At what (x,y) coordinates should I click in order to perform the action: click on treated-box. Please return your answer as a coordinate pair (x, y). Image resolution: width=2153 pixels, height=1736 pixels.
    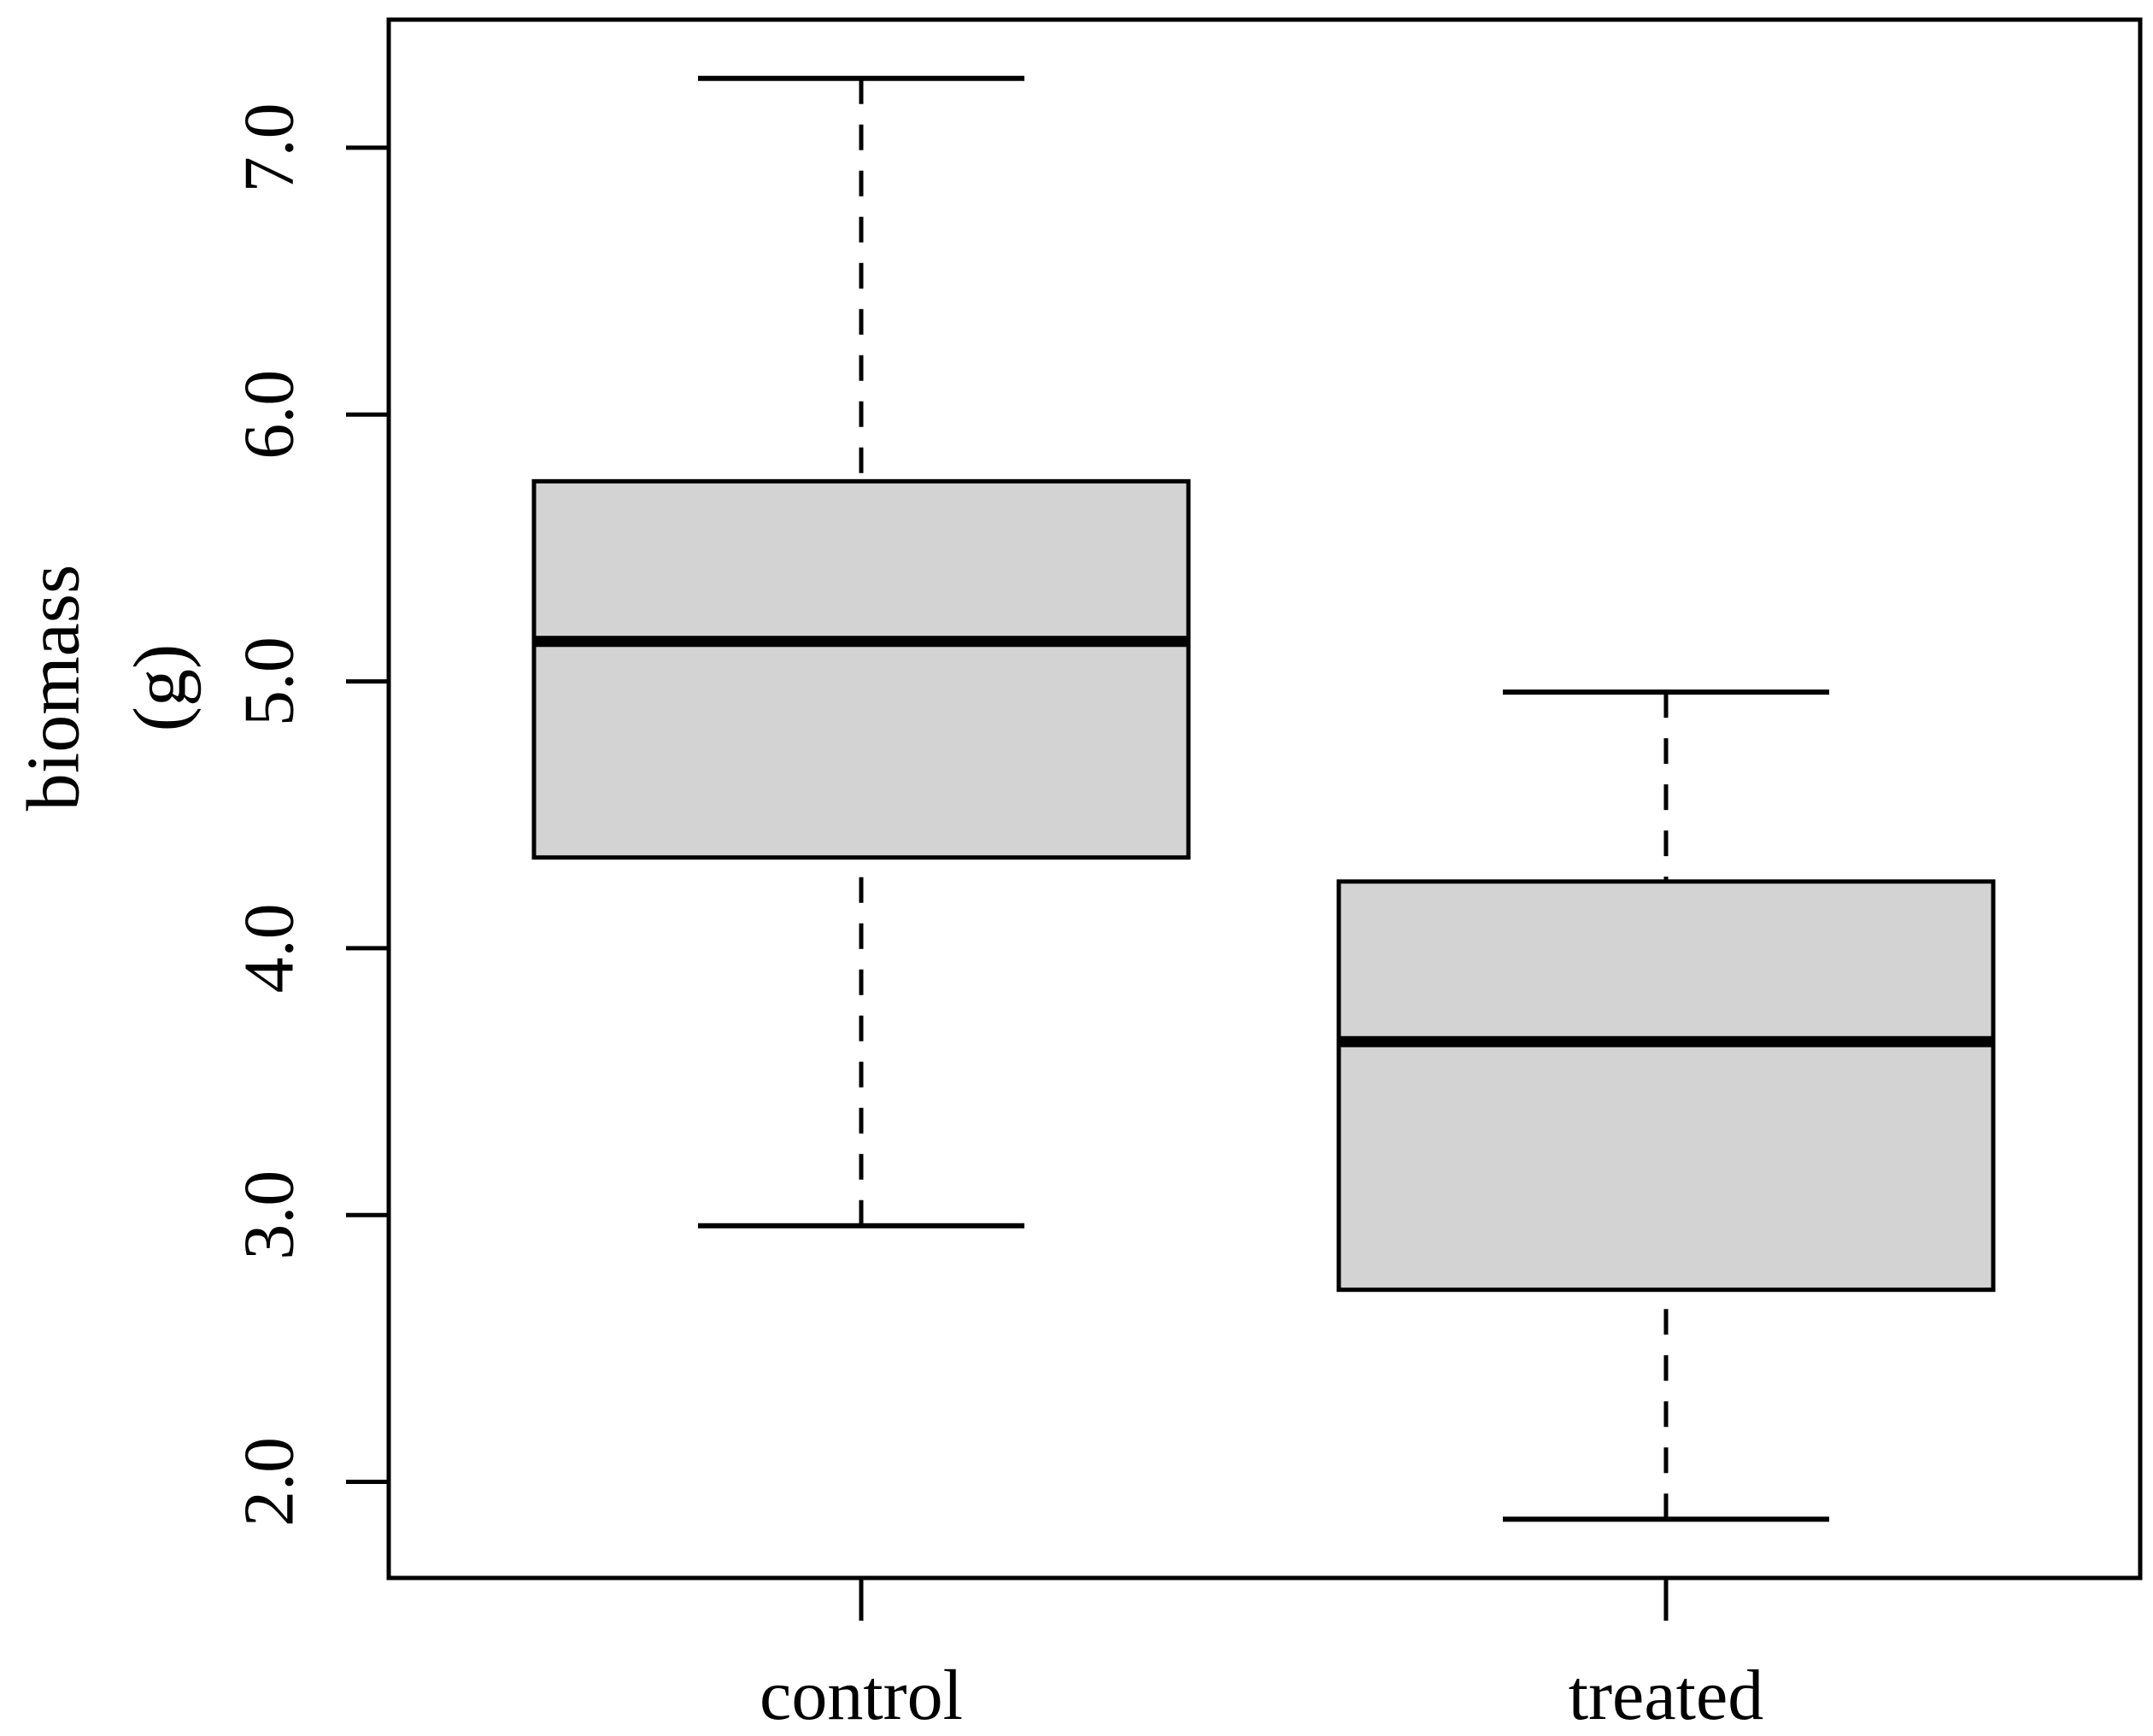
    Looking at the image, I should click on (1666, 1086).